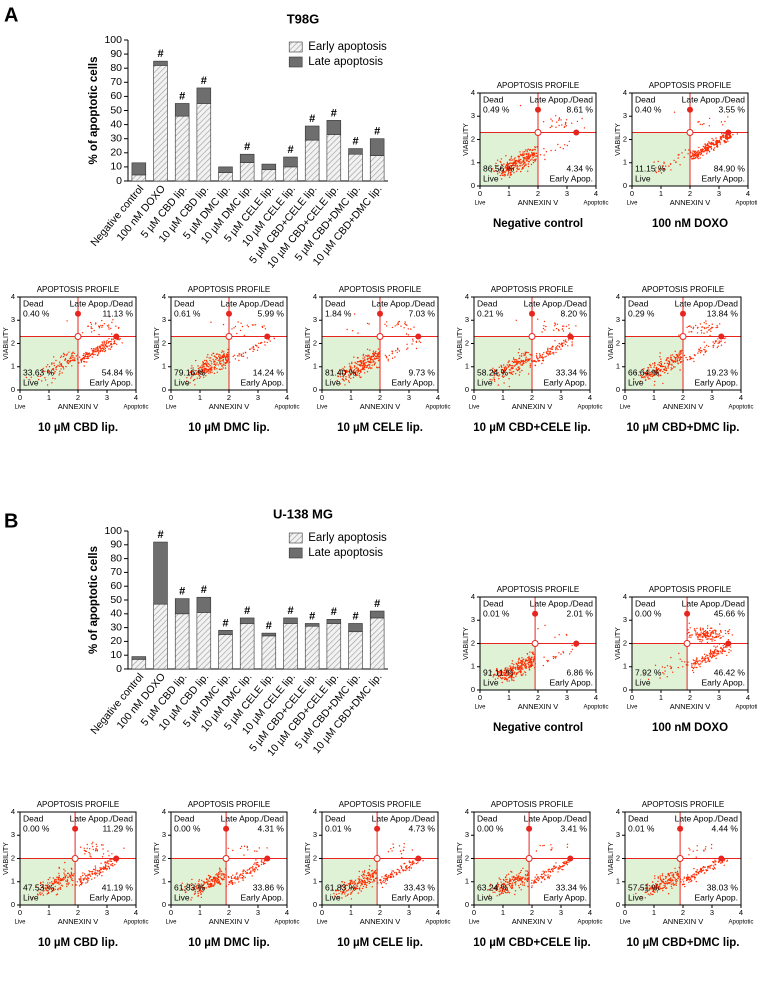  I want to click on plot-title: Negative control, so click(538, 224).